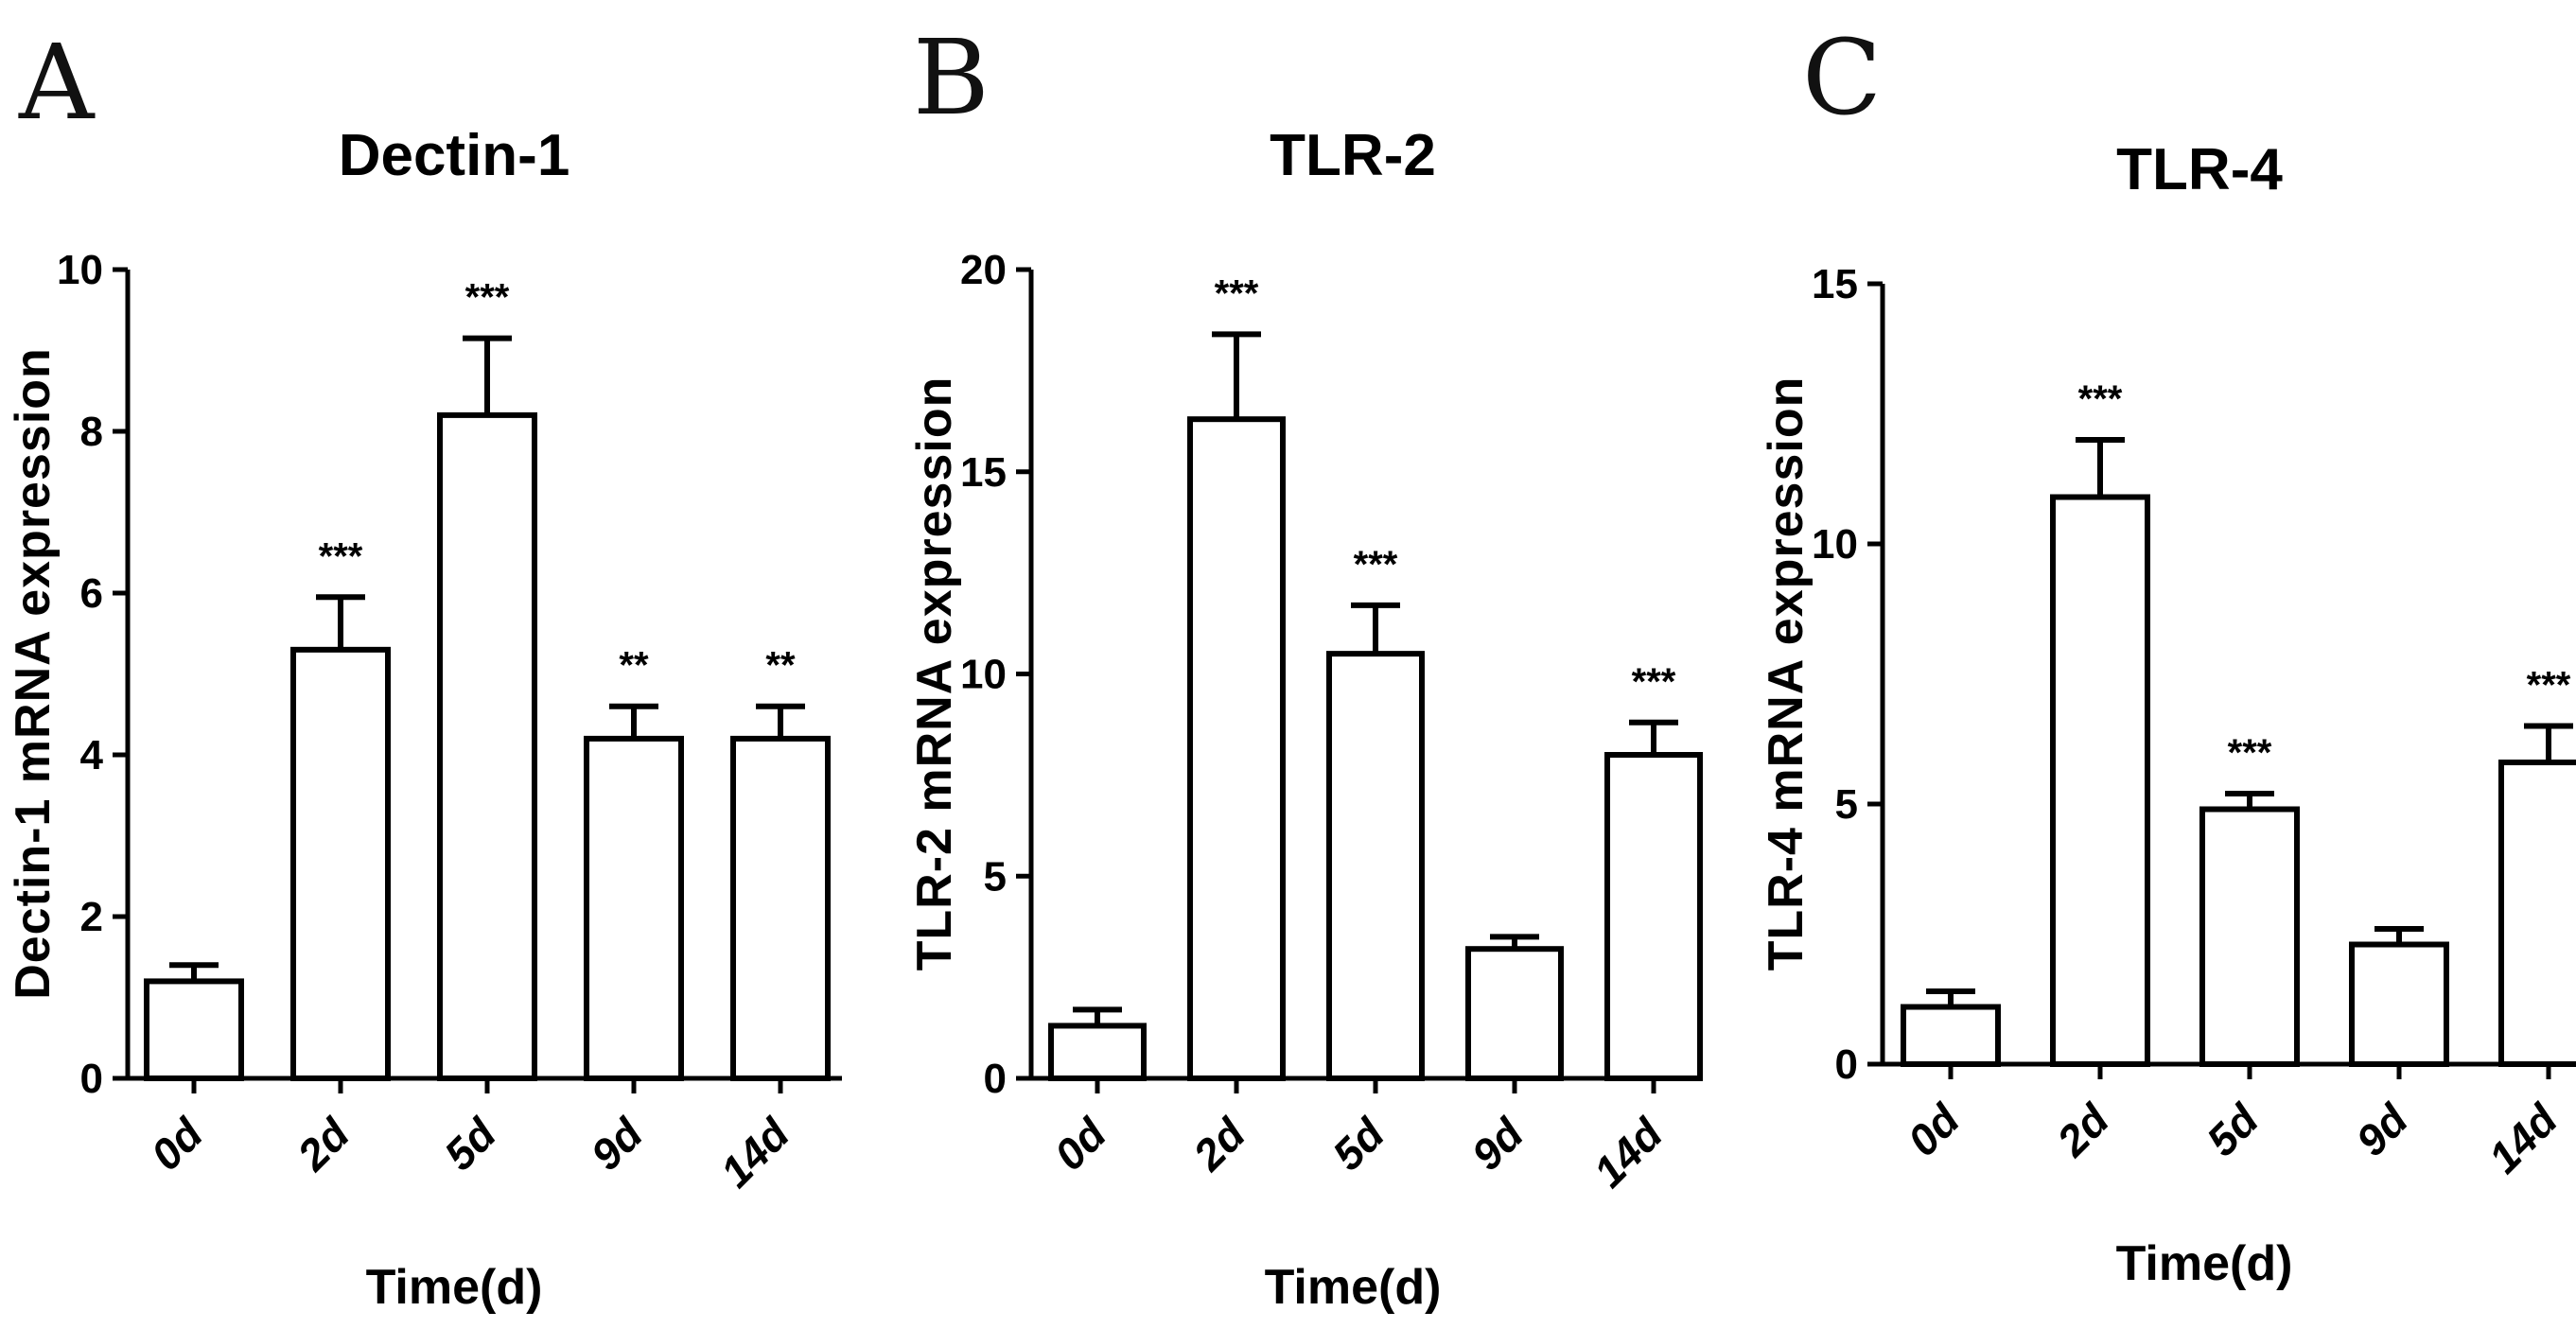  I want to click on y-axis-label: TLR-2 mRNA expression, so click(935, 673).